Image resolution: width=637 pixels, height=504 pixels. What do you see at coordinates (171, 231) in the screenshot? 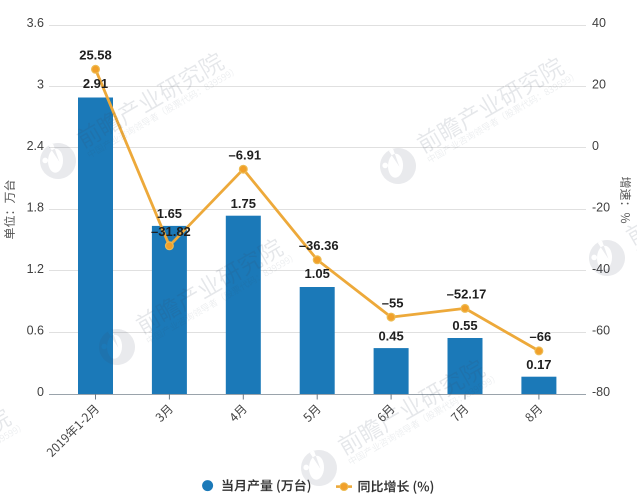
I see `svg-text: –31.82` at bounding box center [171, 231].